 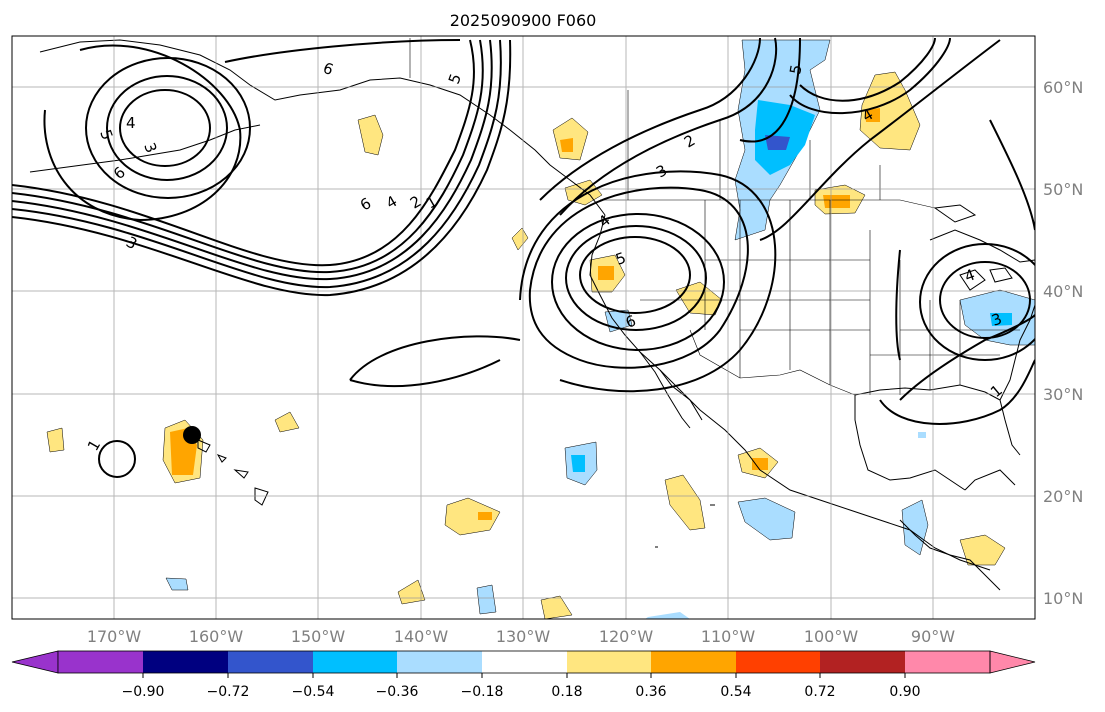 What do you see at coordinates (192, 435) in the screenshot?
I see `storm-marker` at bounding box center [192, 435].